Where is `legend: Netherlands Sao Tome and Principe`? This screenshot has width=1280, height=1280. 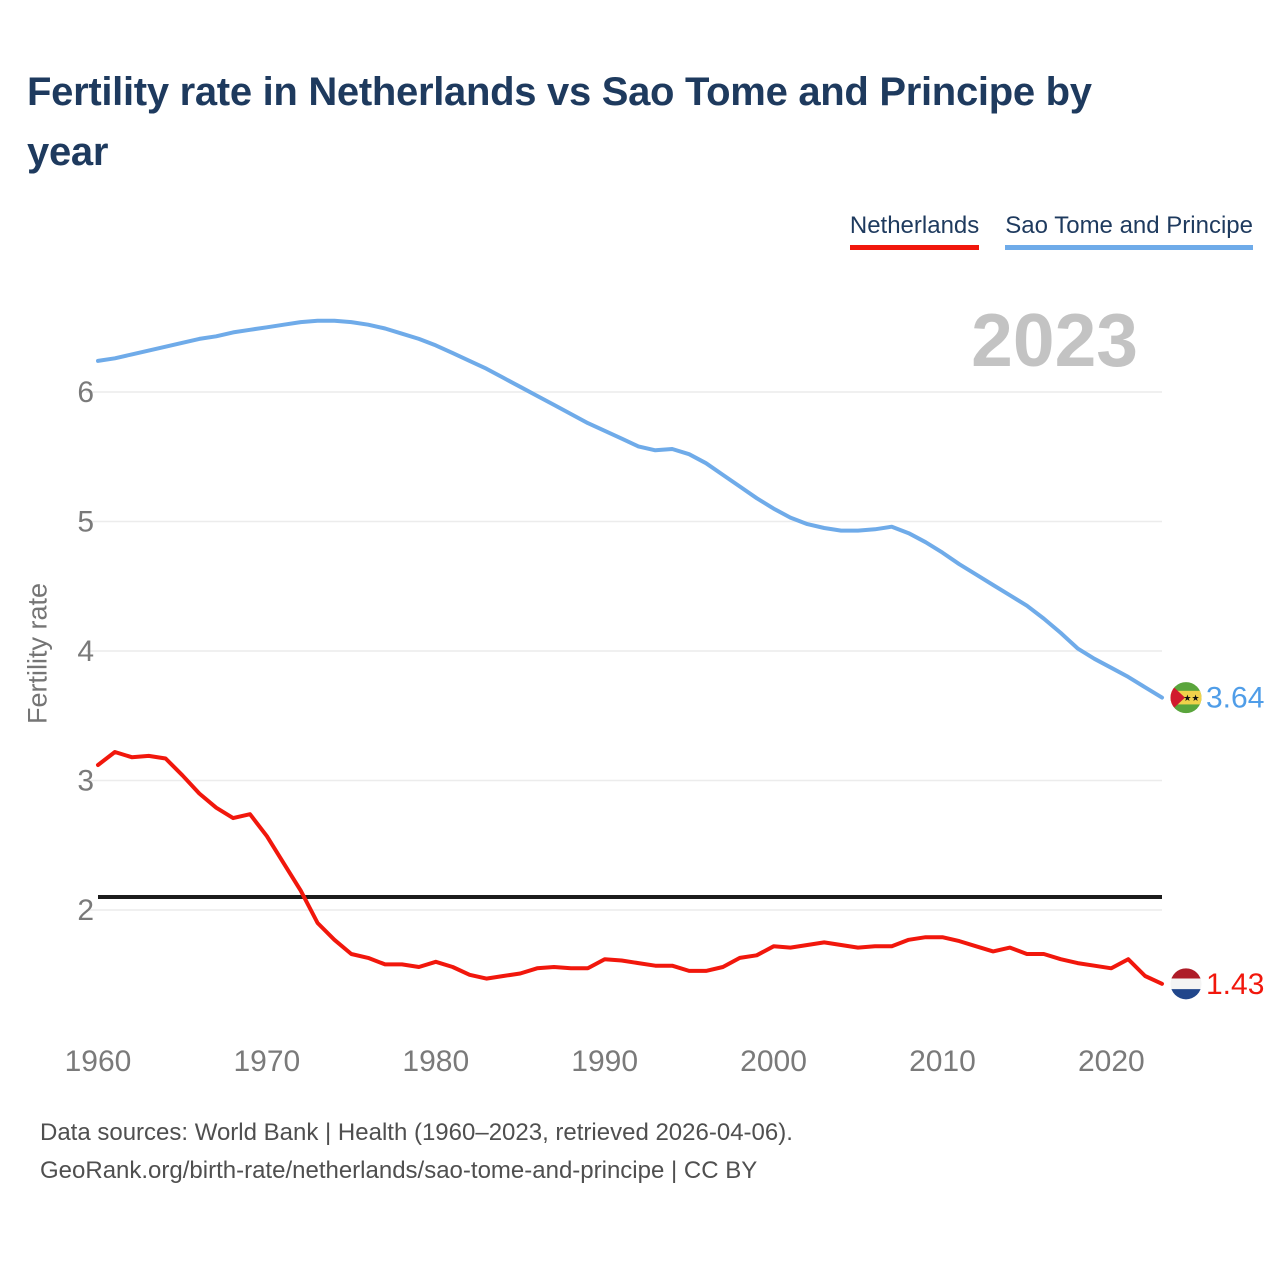 legend: Netherlands Sao Tome and Principe is located at coordinates (1051, 231).